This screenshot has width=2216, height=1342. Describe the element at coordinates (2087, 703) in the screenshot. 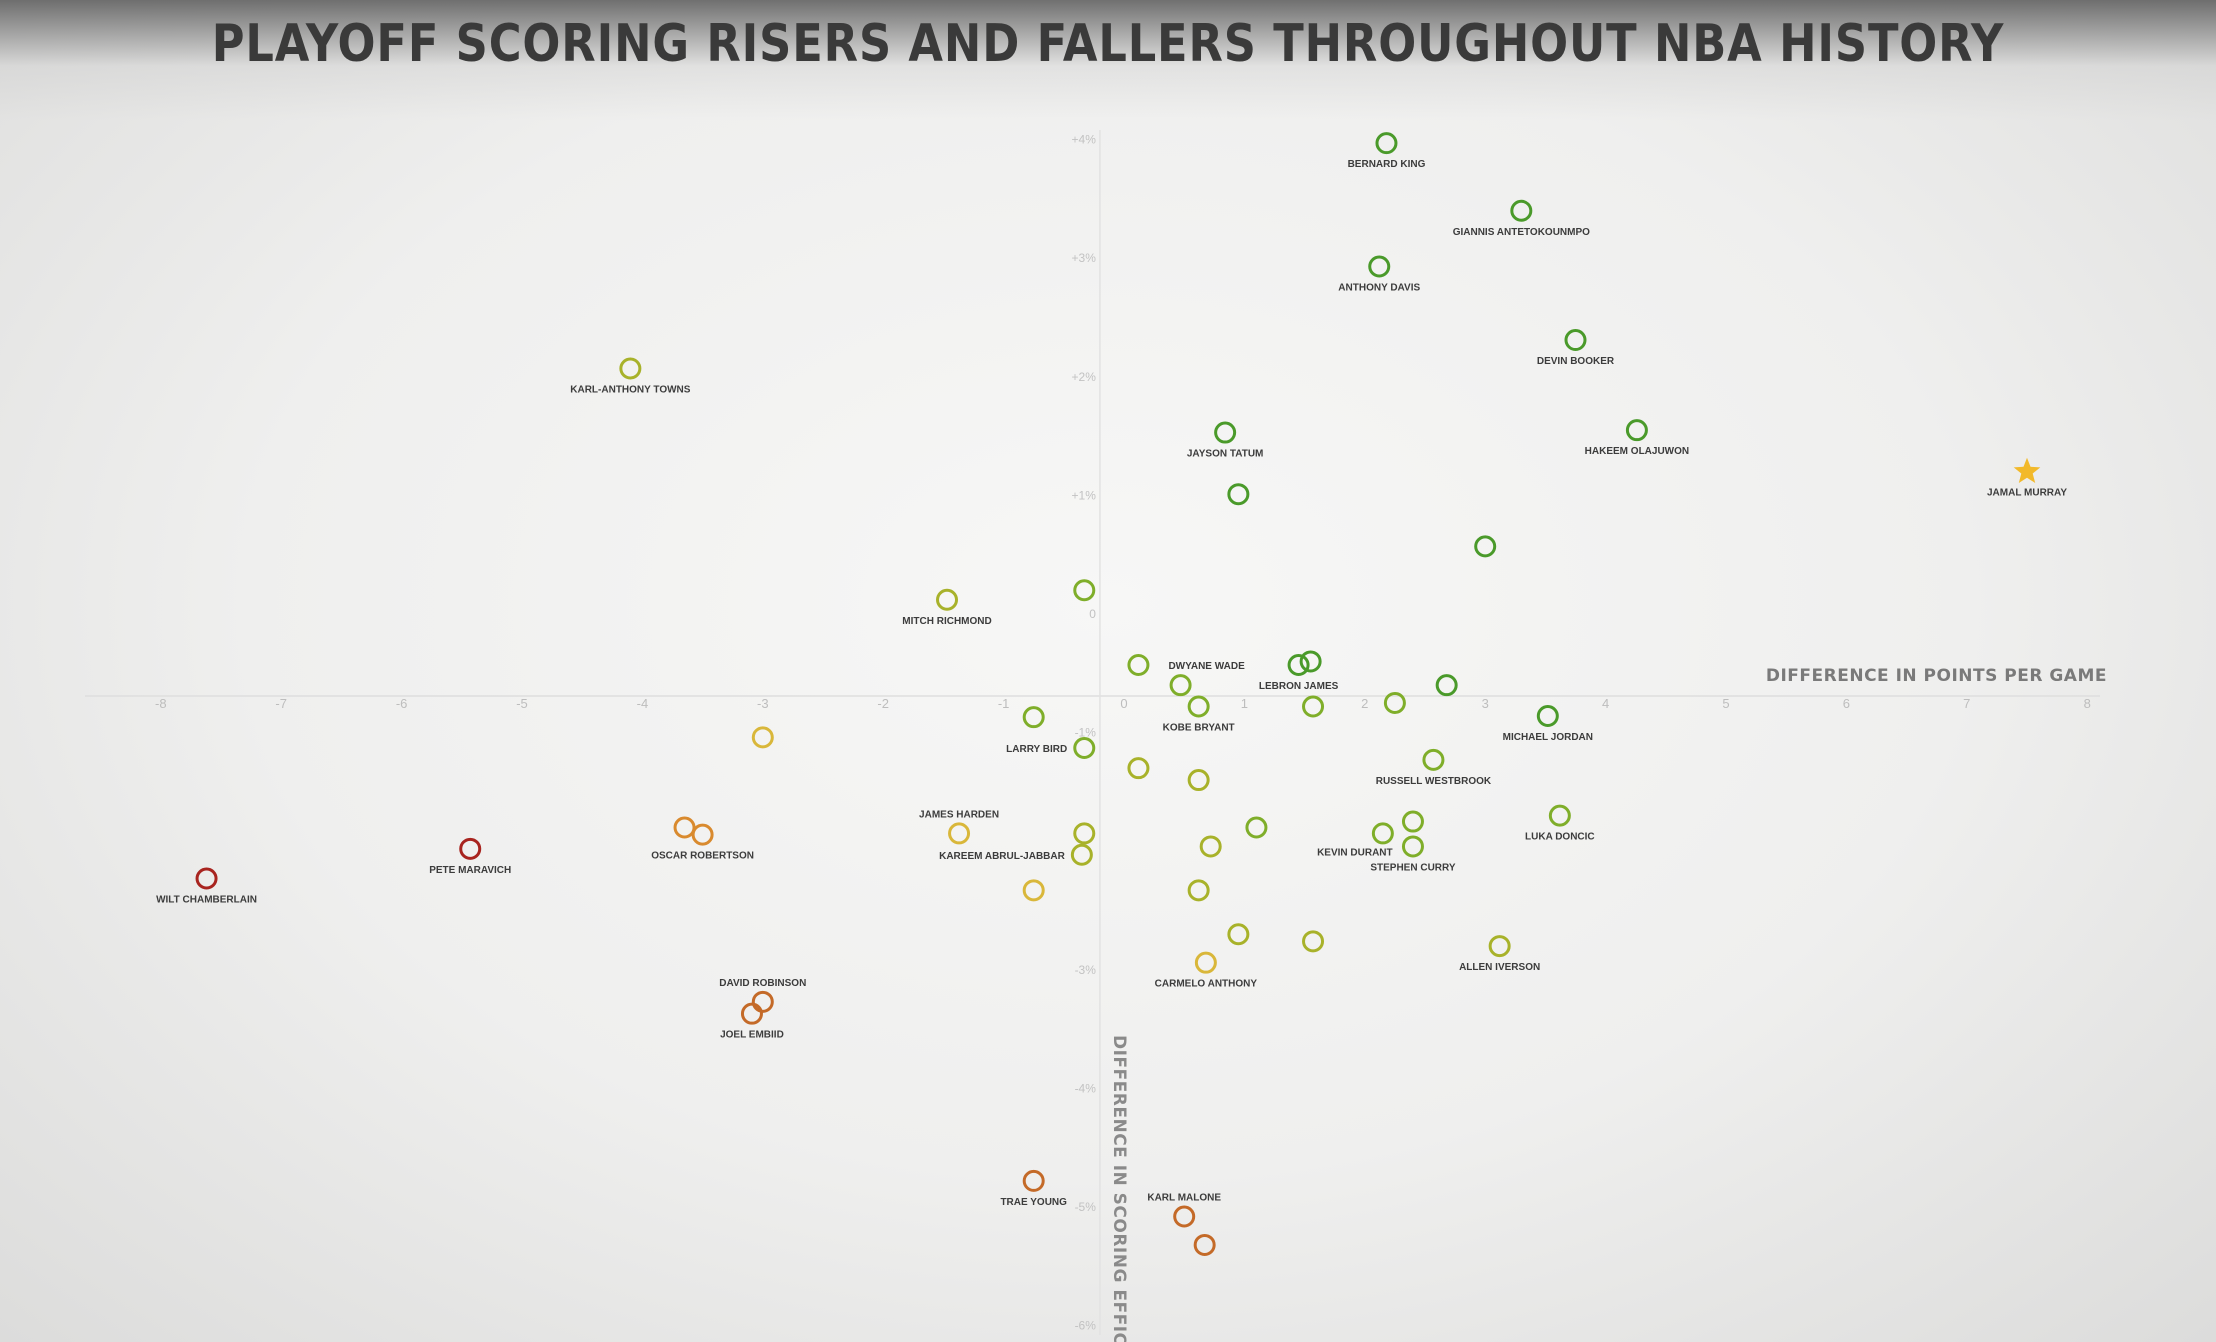

I see `x-tick-label: 8` at that location.